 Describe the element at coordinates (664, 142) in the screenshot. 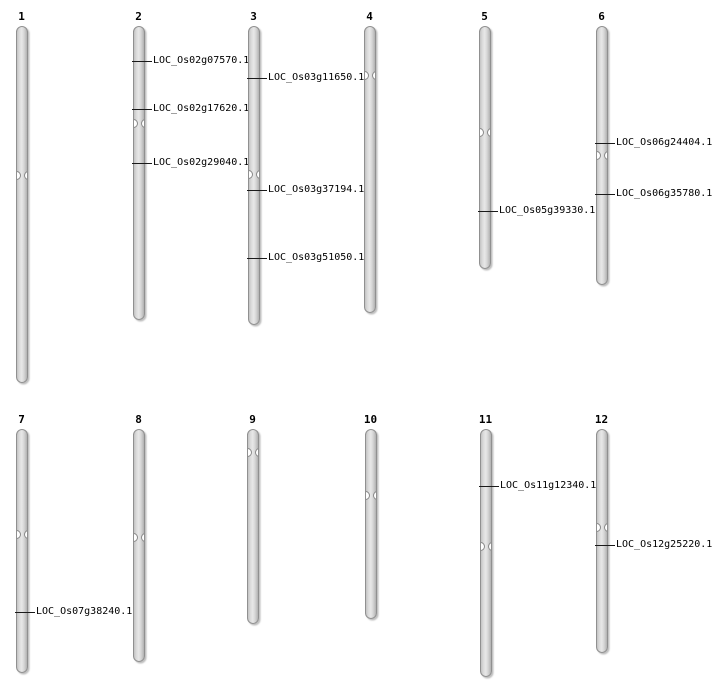

I see `gene-label-LOC_Os06g24404.1: LOC_Os06g24404.1` at that location.